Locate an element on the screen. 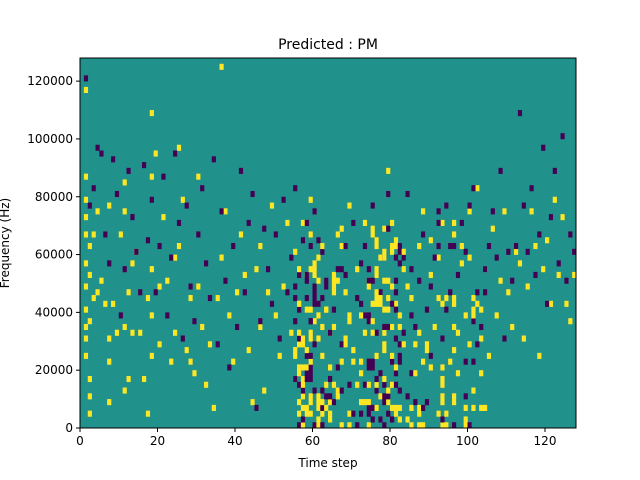 The image size is (640, 480). x-tick-label: 120 is located at coordinates (545, 441).